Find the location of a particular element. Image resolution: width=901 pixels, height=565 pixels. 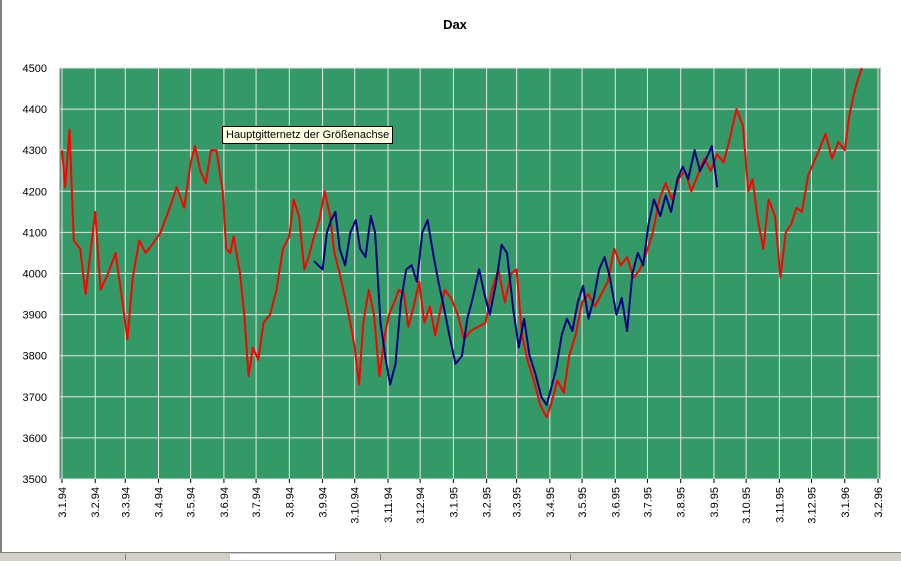

y-tick-label: 3600 is located at coordinates (35, 439).